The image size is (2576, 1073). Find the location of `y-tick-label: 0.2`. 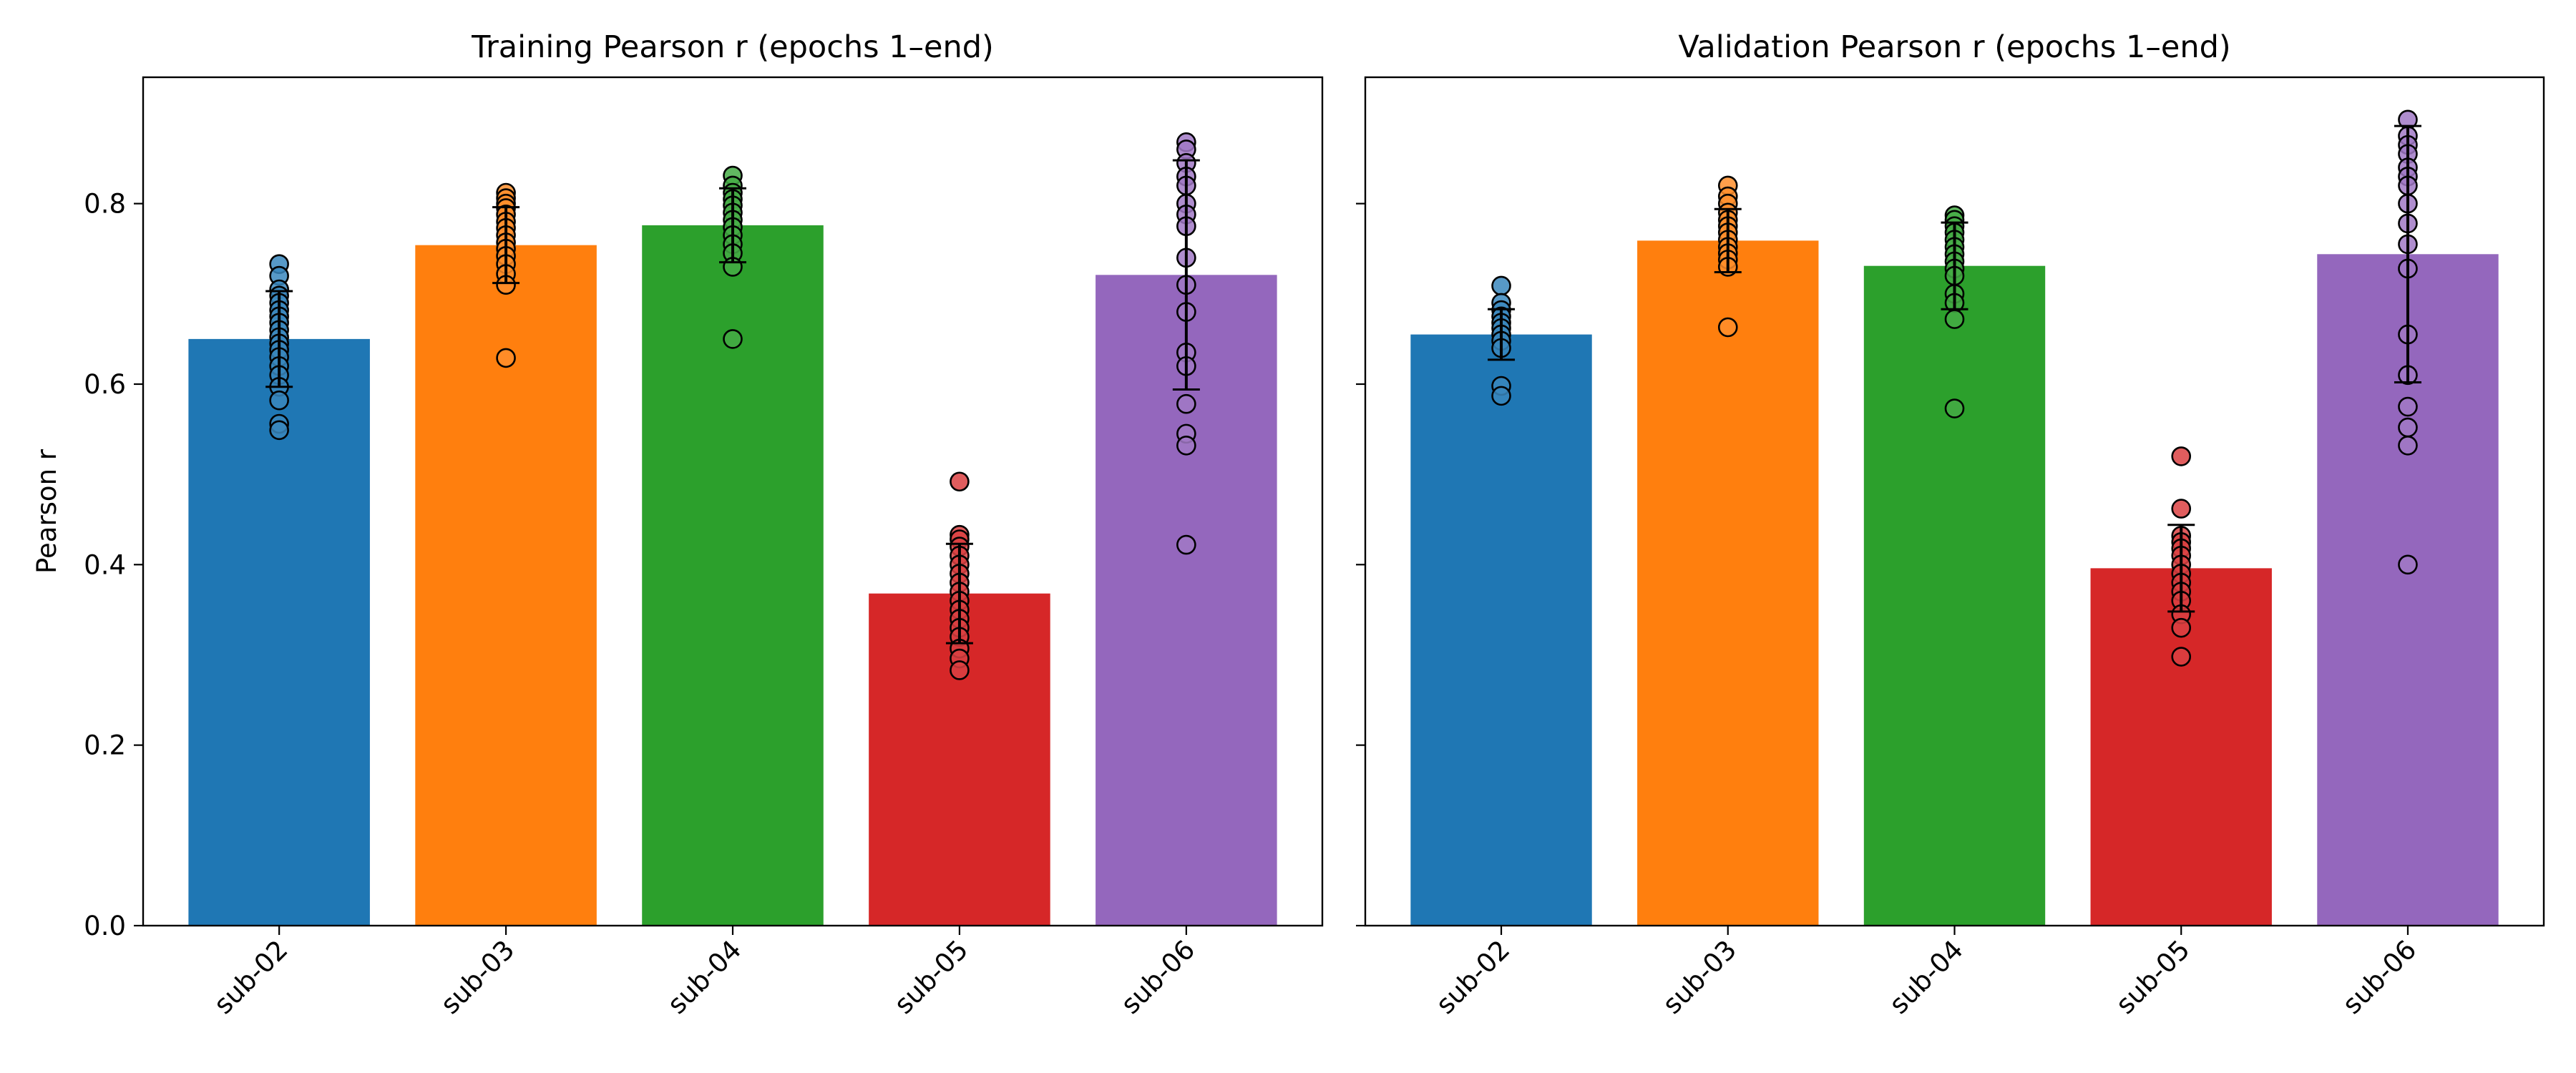

y-tick-label: 0.2 is located at coordinates (105, 745).